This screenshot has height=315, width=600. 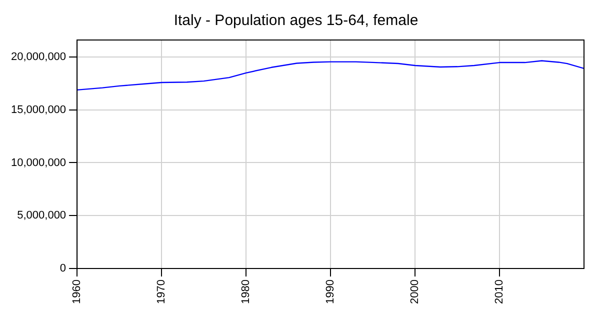 I want to click on x-tick-label: 1980, so click(x=246, y=292).